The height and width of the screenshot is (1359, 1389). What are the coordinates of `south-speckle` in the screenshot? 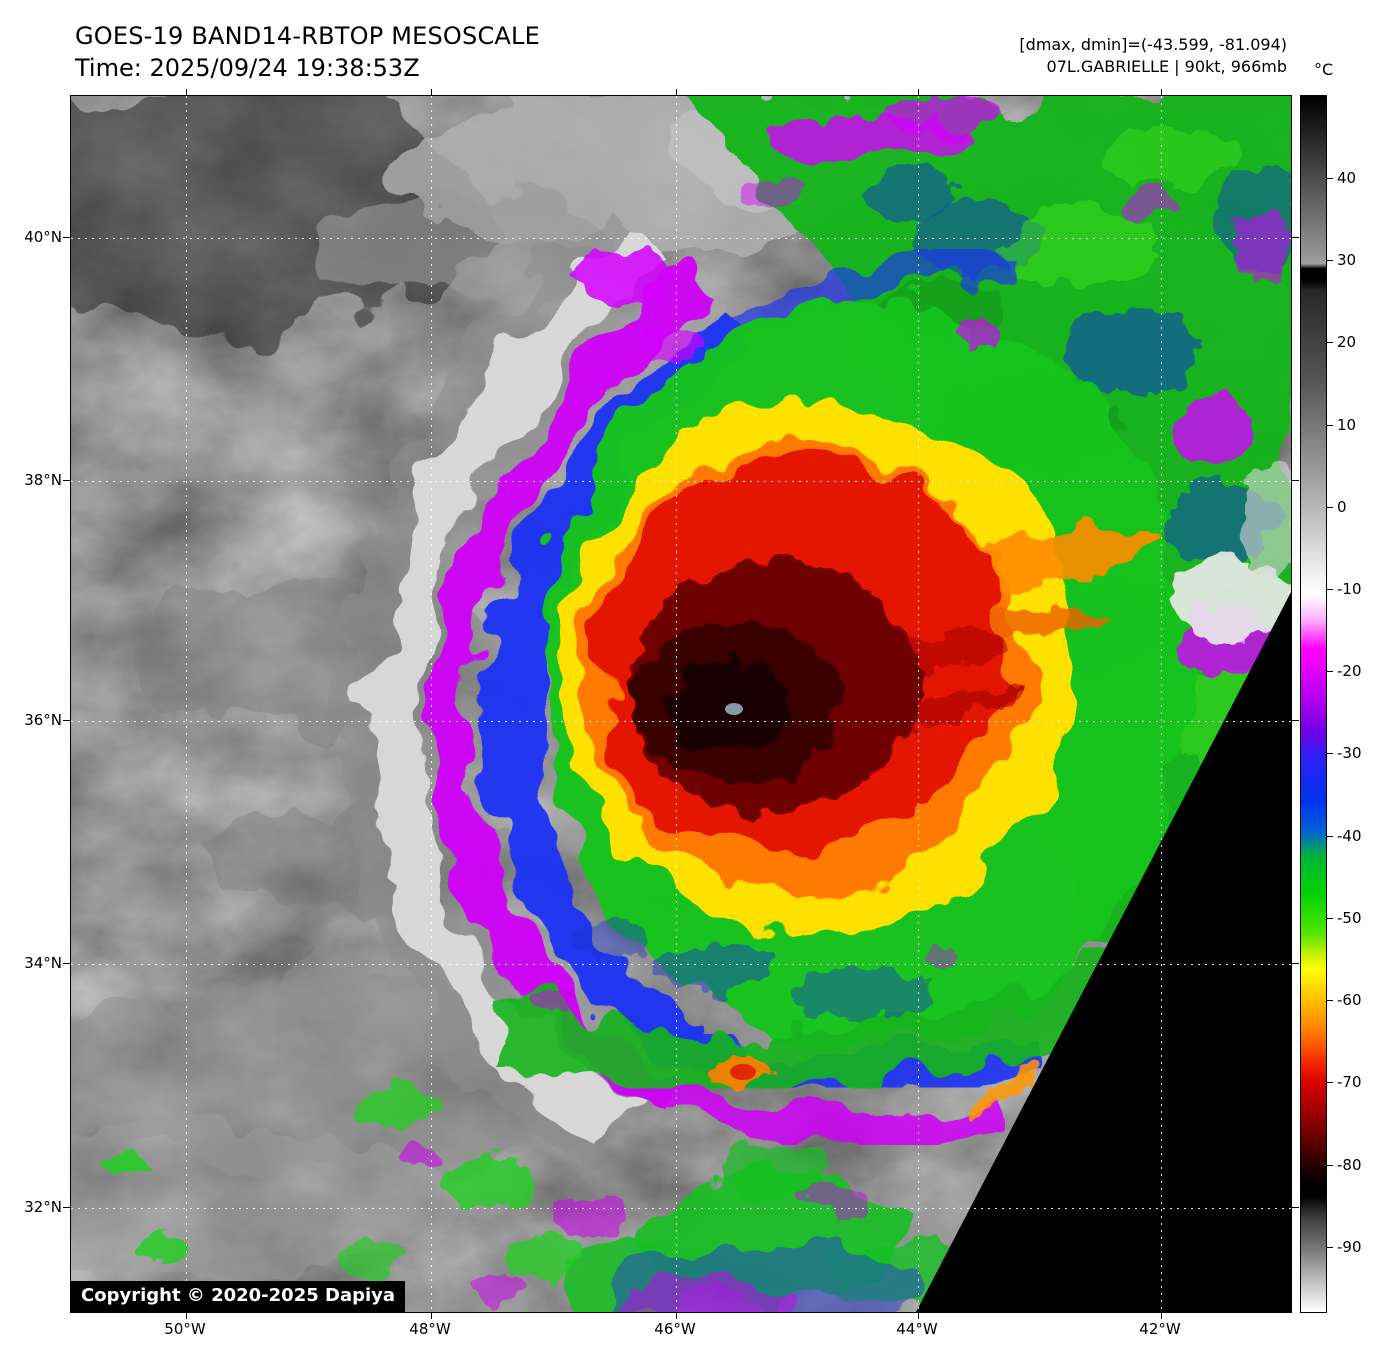 It's located at (746, 968).